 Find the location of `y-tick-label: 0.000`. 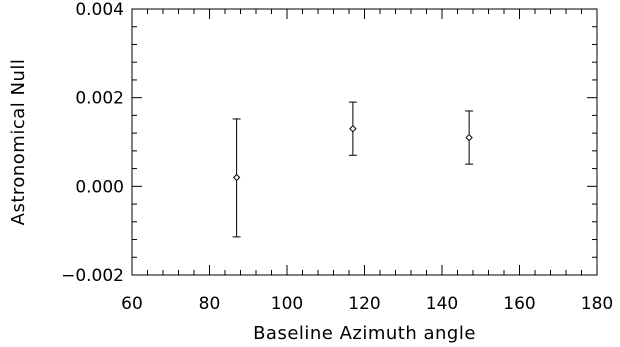

y-tick-label: 0.000 is located at coordinates (99, 187).